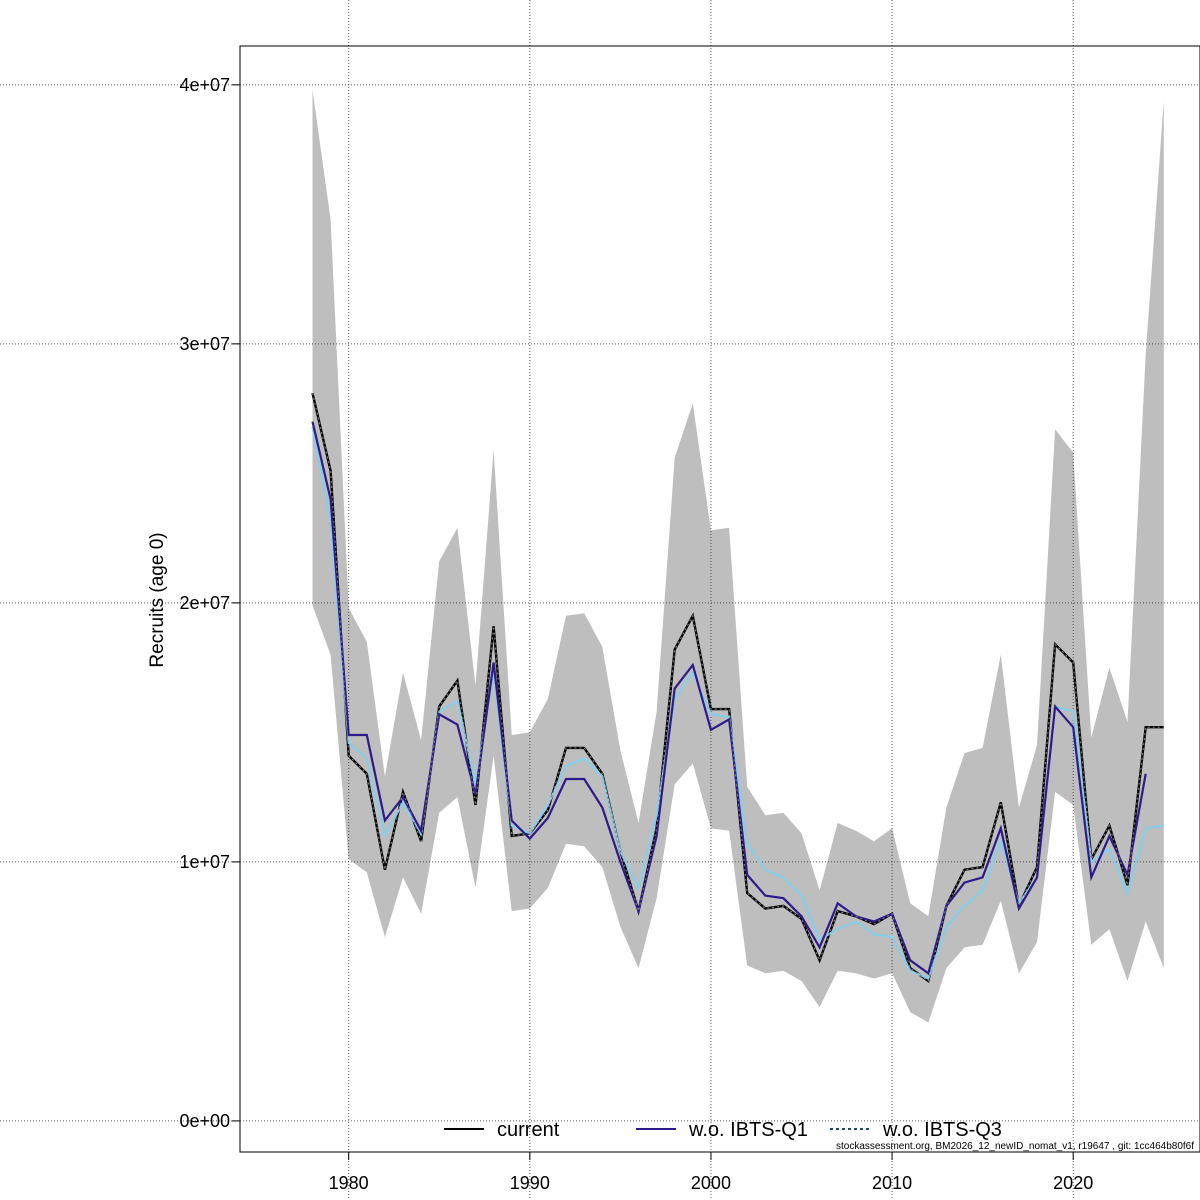 The image size is (1200, 1200). Describe the element at coordinates (530, 1183) in the screenshot. I see `x-tick-label-1990: 1990` at that location.